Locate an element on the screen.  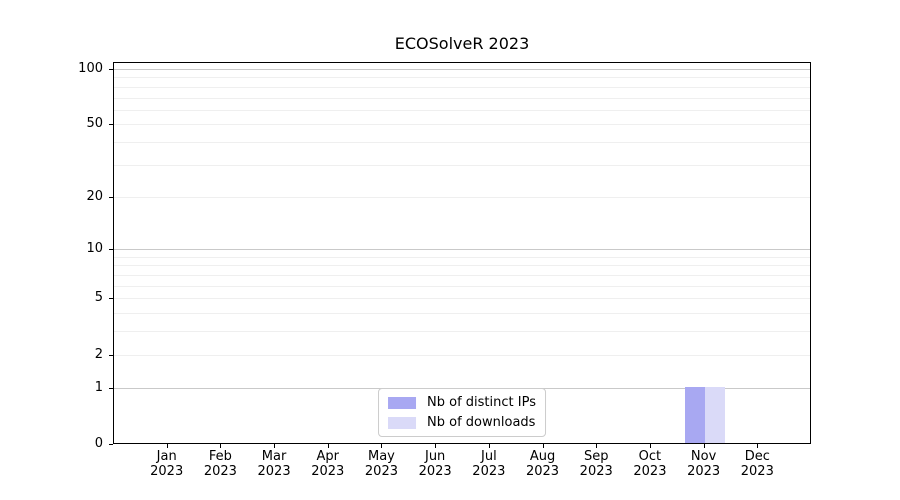
x-axis-tick-label: Apr 2023 is located at coordinates (328, 464).